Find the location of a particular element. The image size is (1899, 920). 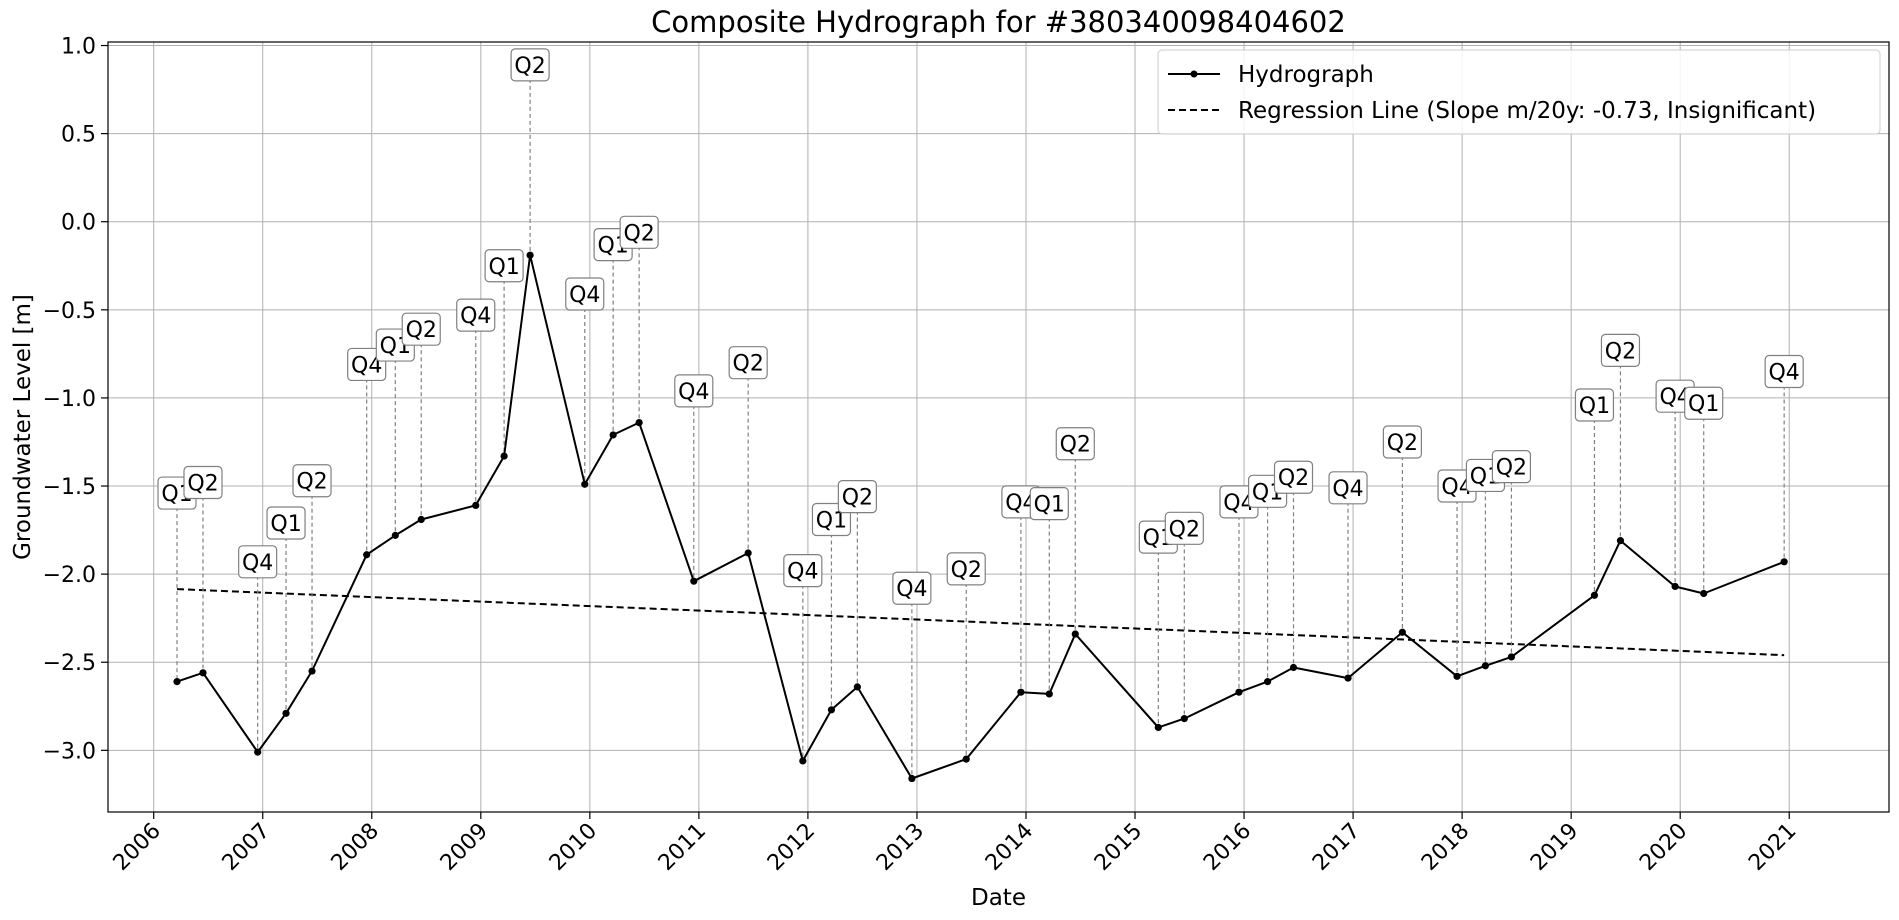

legend-hydrograph-label: Hydrograph is located at coordinates (1306, 75).